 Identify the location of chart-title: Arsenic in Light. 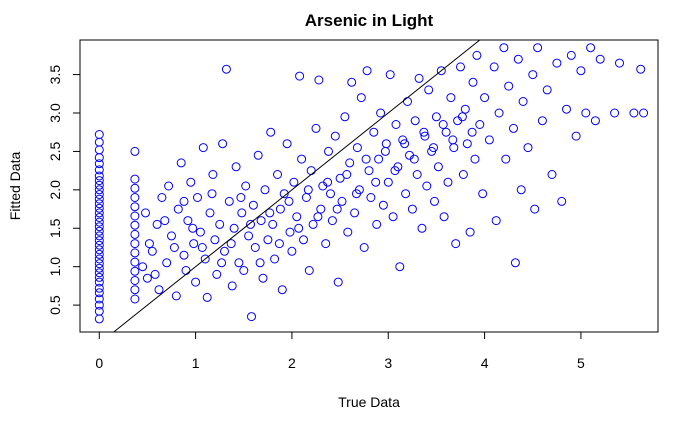
(369, 20).